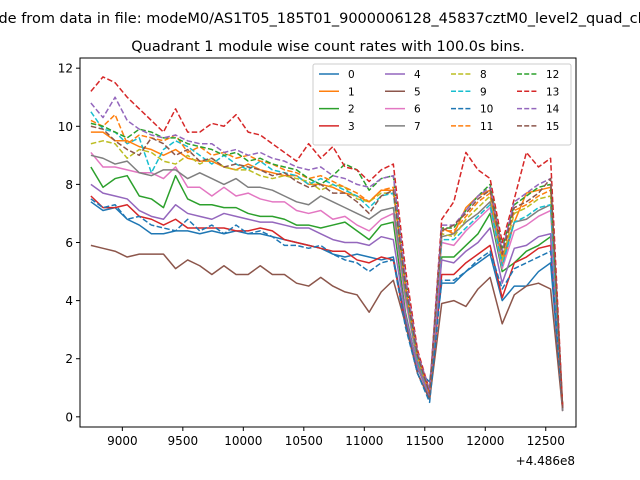 The width and height of the screenshot is (640, 480). I want to click on legend-label-10: 10, so click(486, 110).